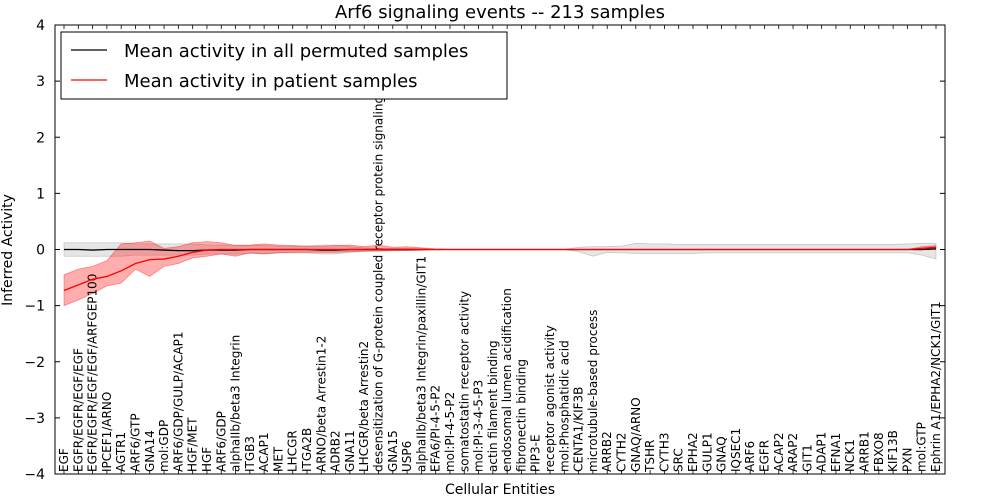 This screenshot has width=1000, height=500. Describe the element at coordinates (664, 452) in the screenshot. I see `x-tick-label: CYTH3` at that location.